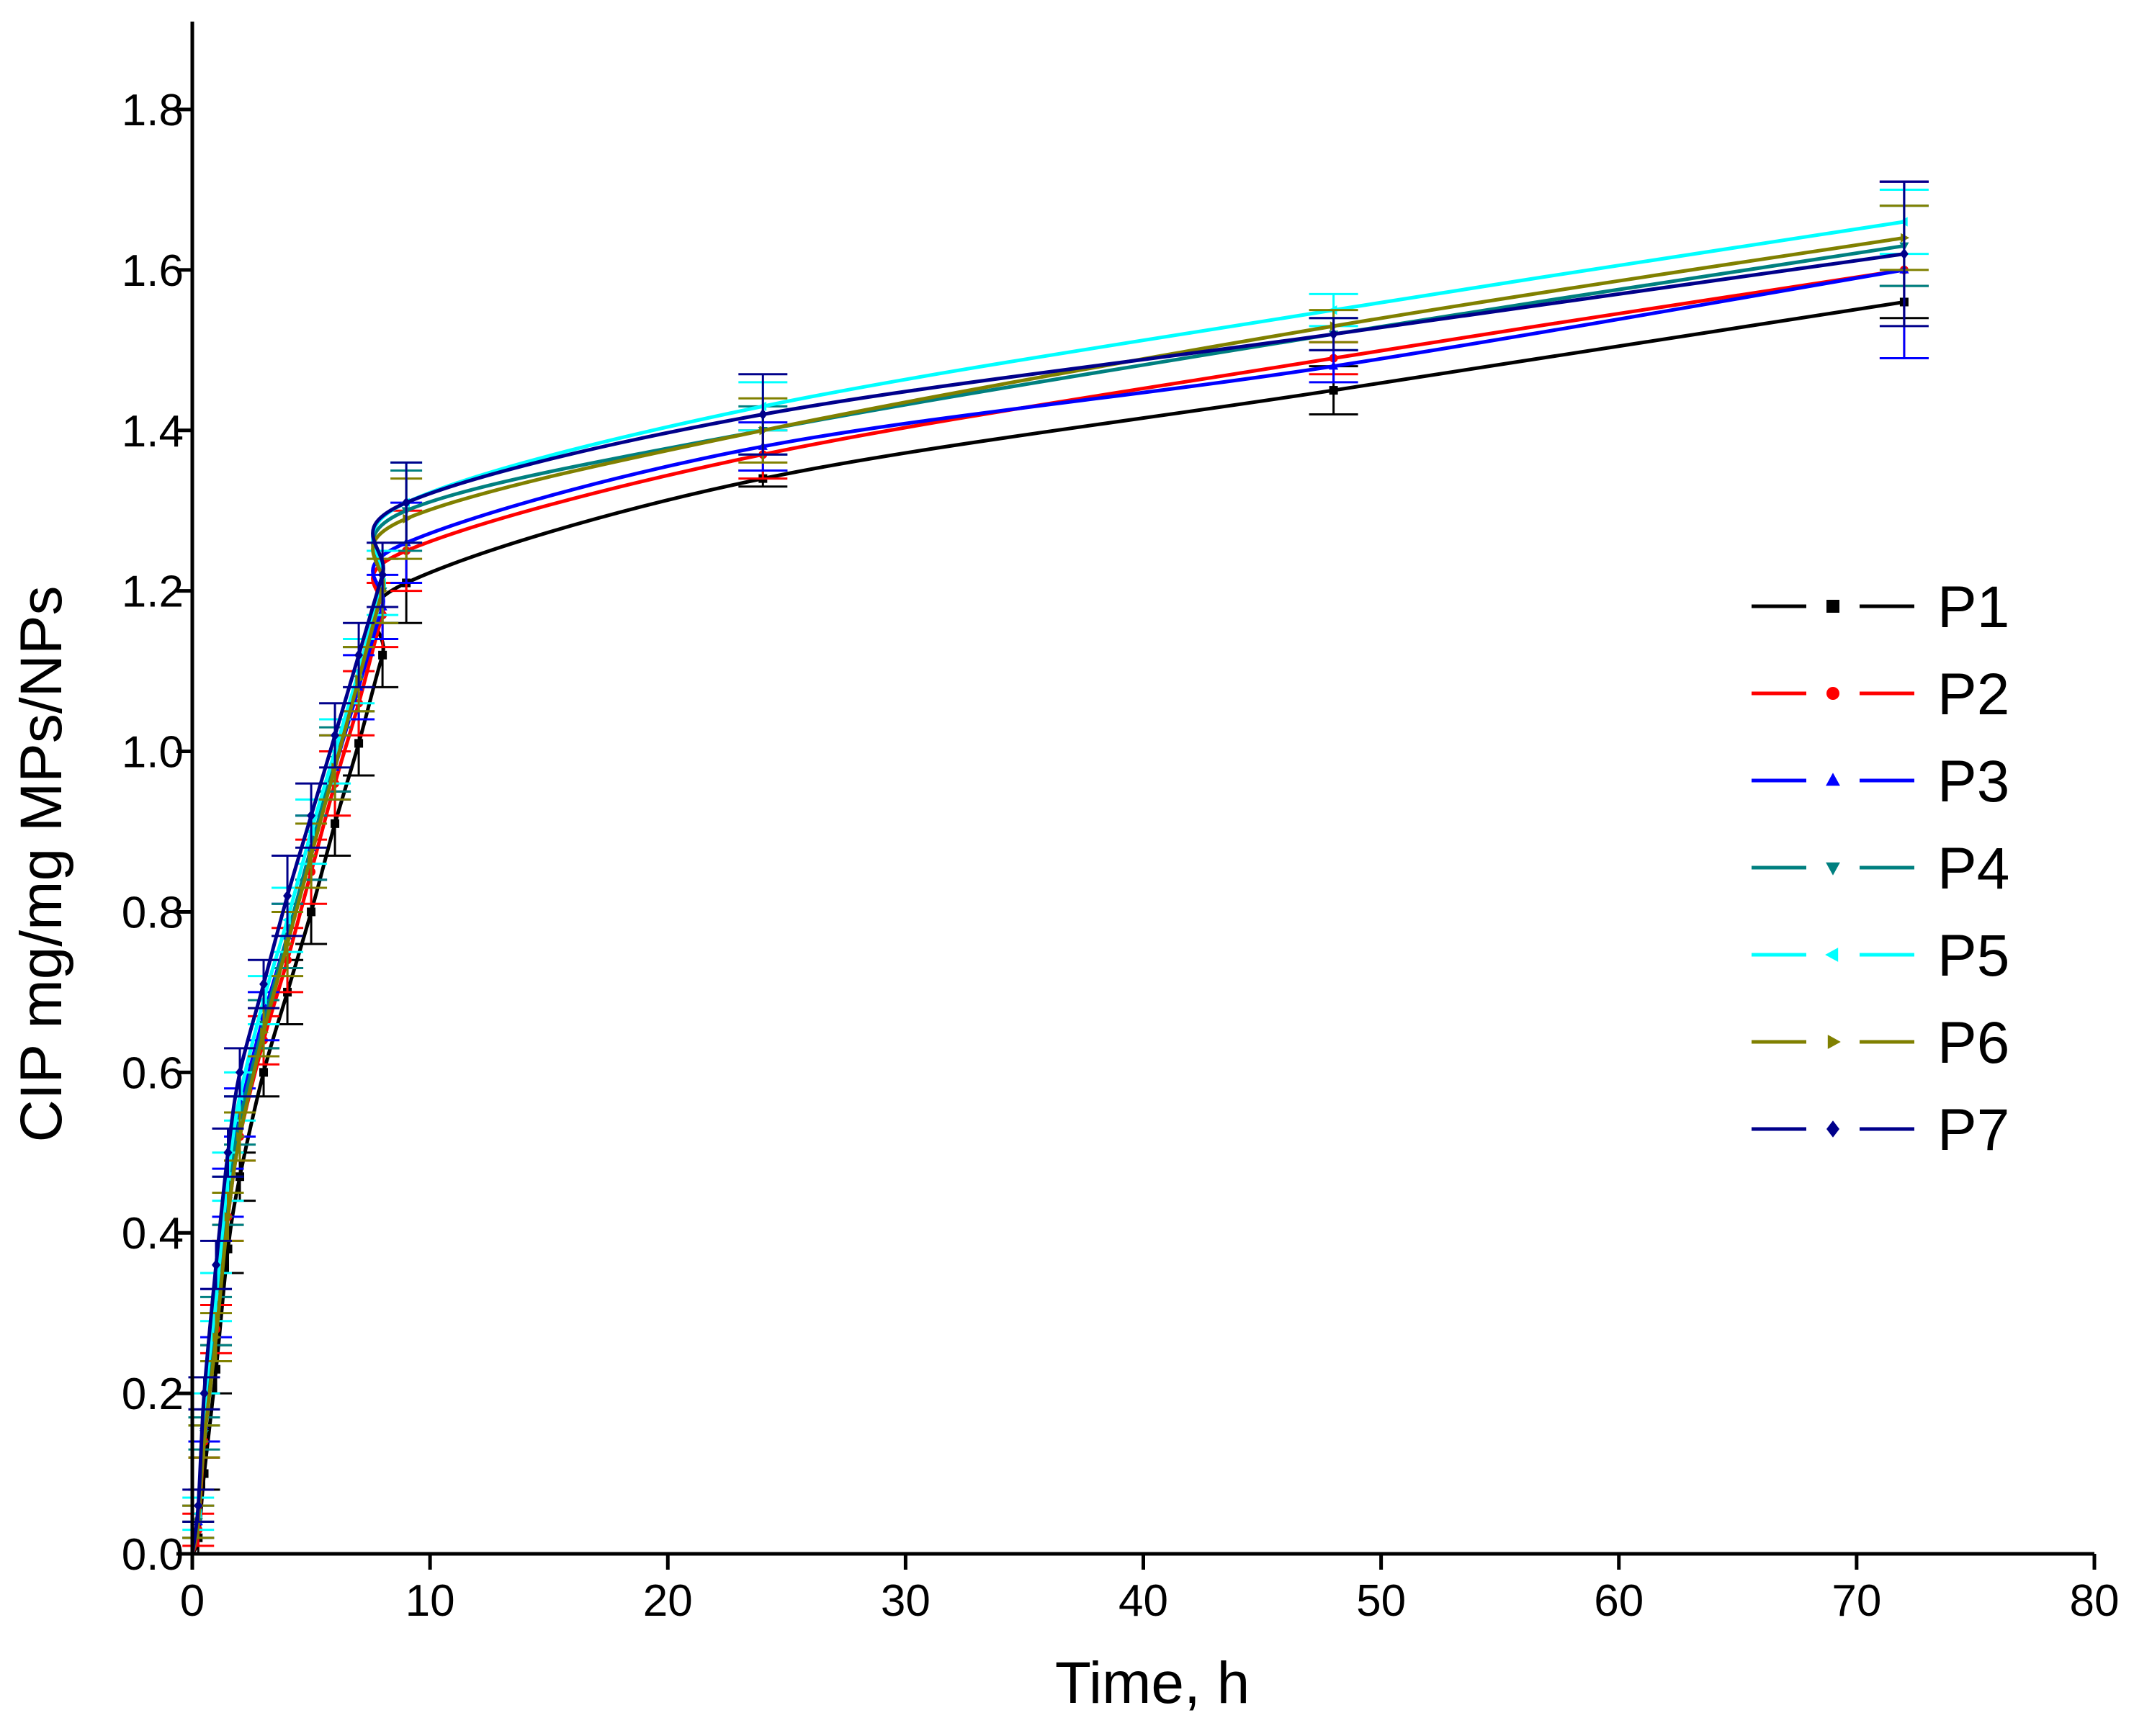  I want to click on legend: P1 P2 P3 P4 P5 P6 P7, so click(1881, 869).